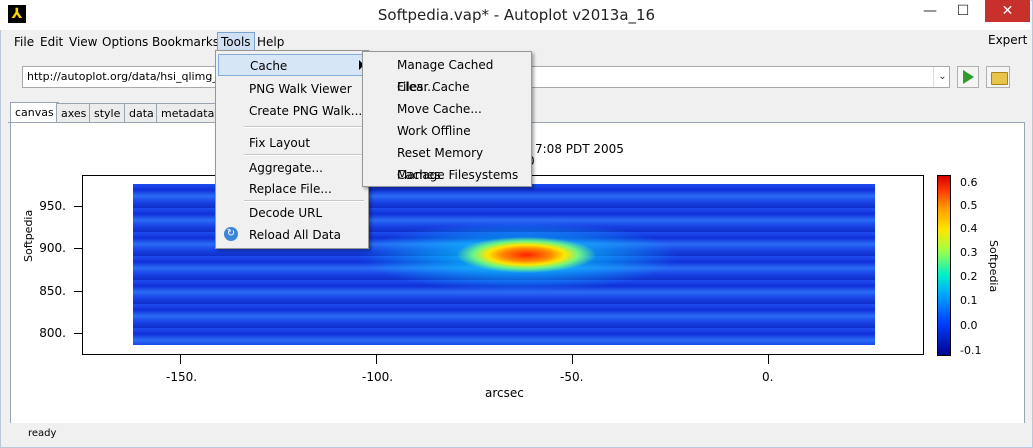 This screenshot has width=1033, height=448. Describe the element at coordinates (579, 149) in the screenshot. I see `plot-title-line-1: 7:08 PDT 2005` at that location.